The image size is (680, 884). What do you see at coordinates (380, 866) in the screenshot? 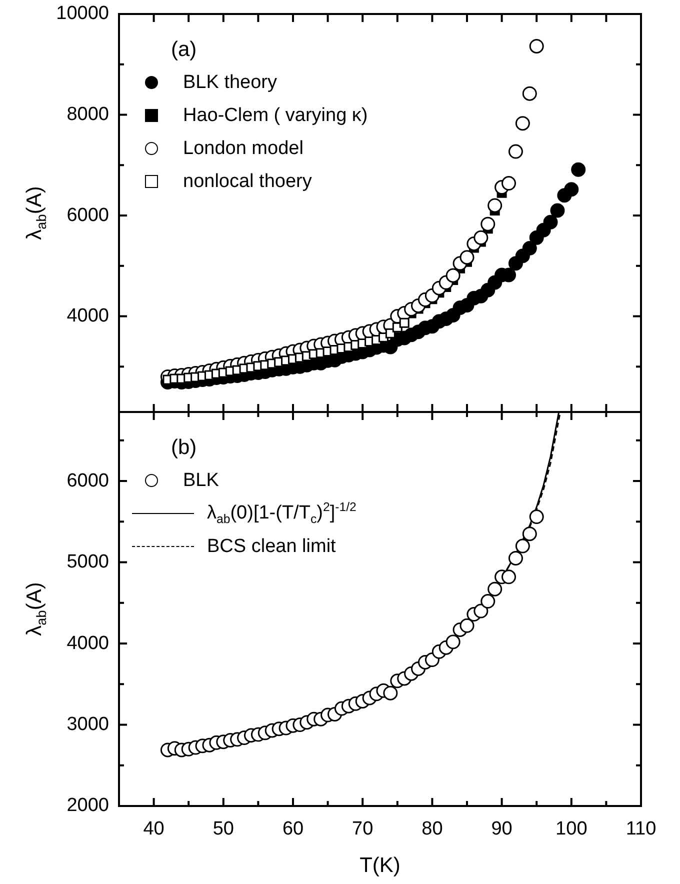
I see `x-axis-title: T(K)` at bounding box center [380, 866].